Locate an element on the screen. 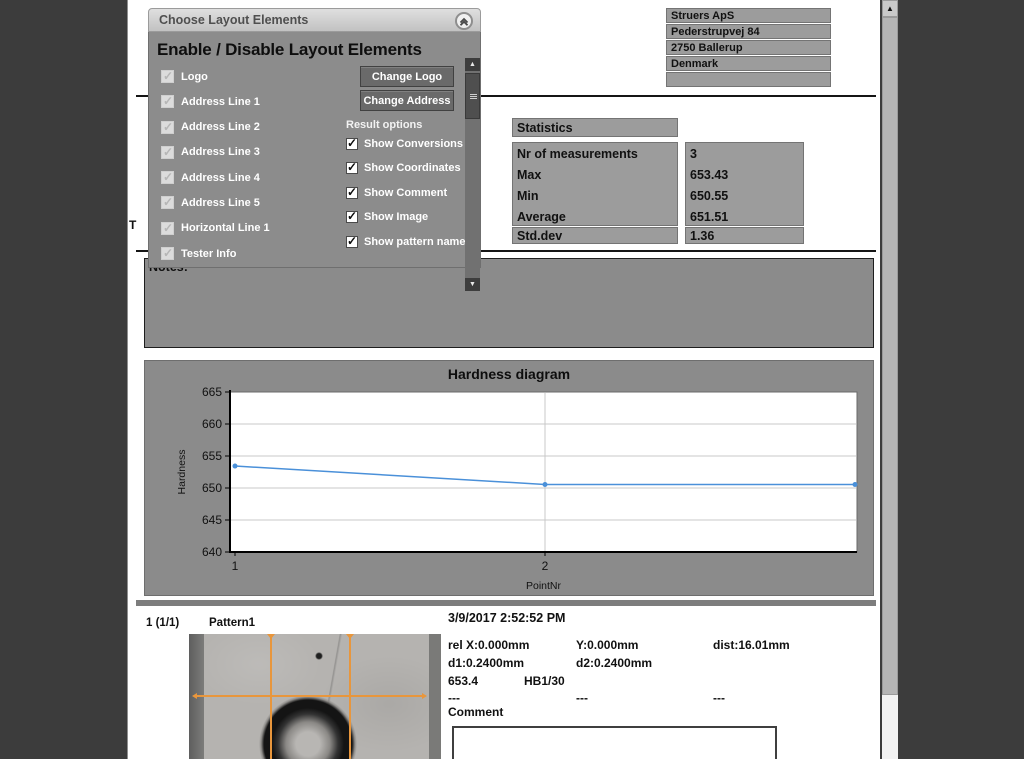  stat-label: Average is located at coordinates (541, 217).